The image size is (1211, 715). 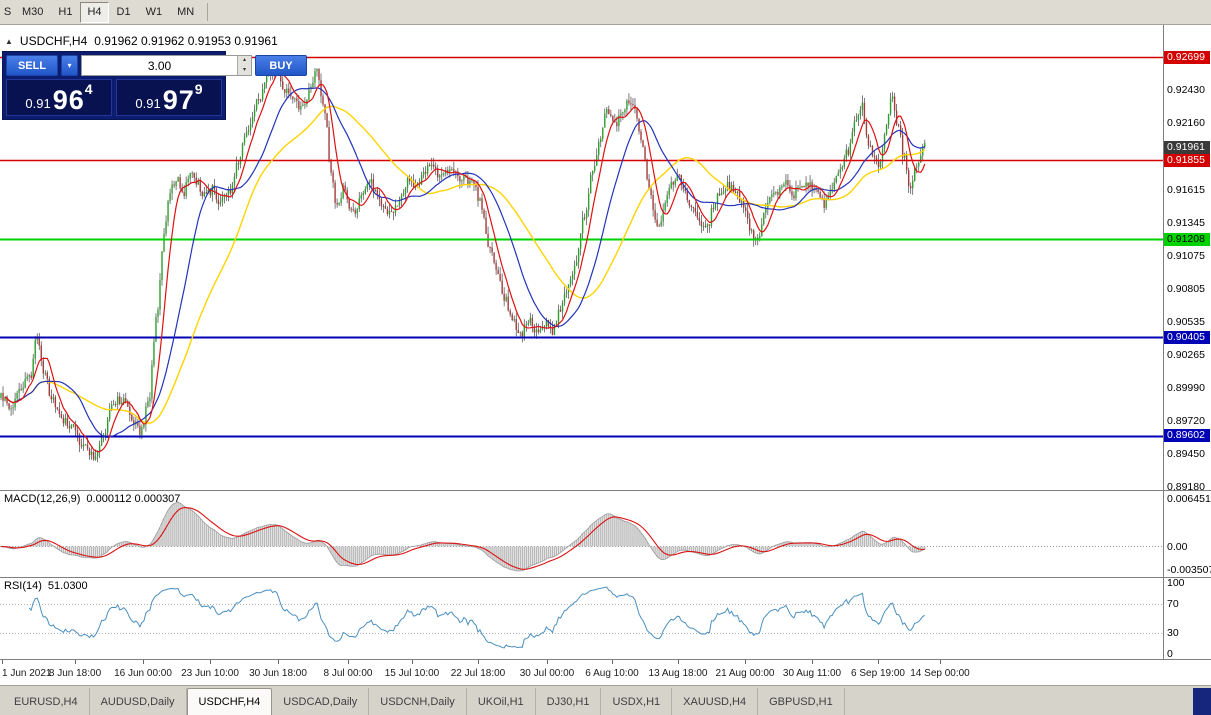 What do you see at coordinates (612, 673) in the screenshot?
I see `time-label: 6 Aug 10:00` at bounding box center [612, 673].